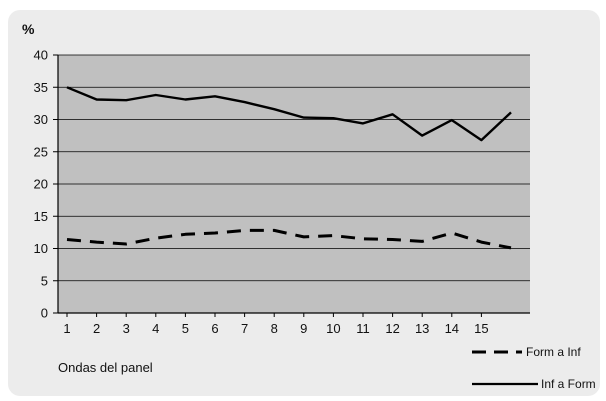  What do you see at coordinates (214, 328) in the screenshot?
I see `x-tick-label: 6` at bounding box center [214, 328].